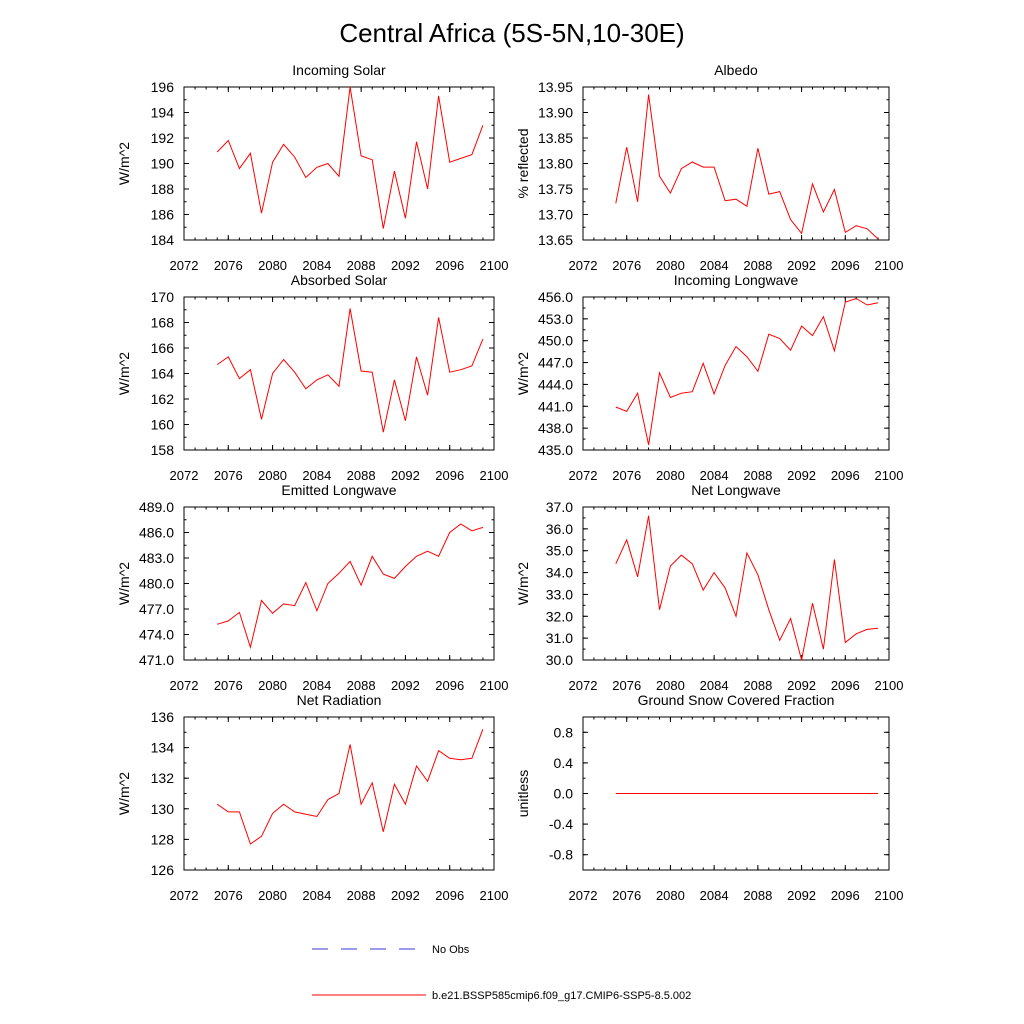 Image resolution: width=1024 pixels, height=1024 pixels. I want to click on y-tick-label: 477.0, so click(156, 609).